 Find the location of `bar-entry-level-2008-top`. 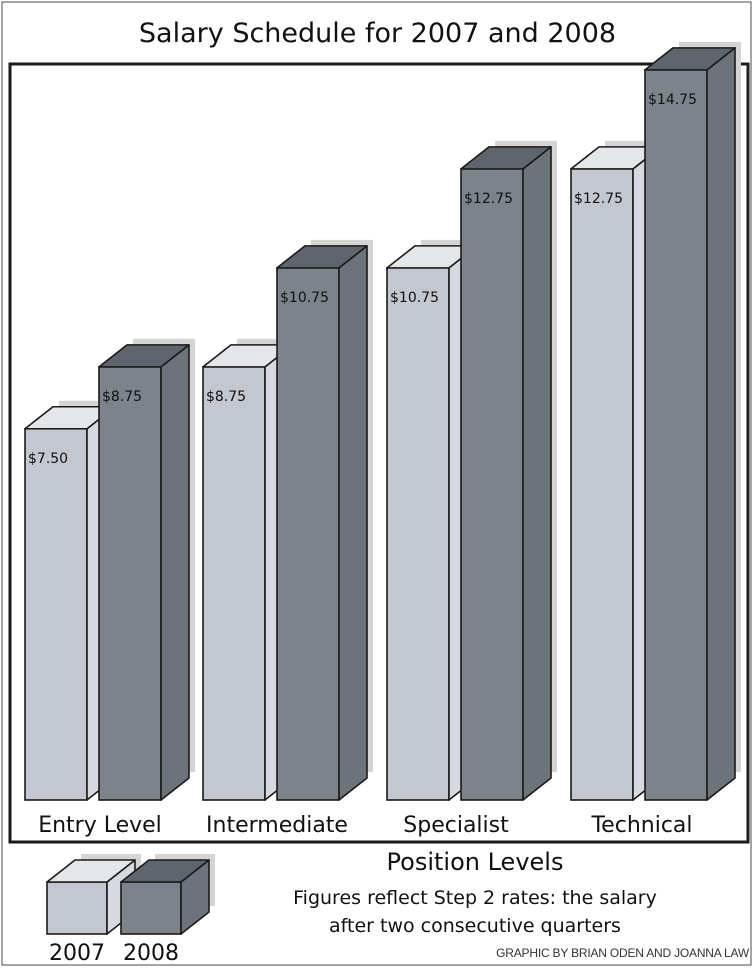

bar-entry-level-2008-top is located at coordinates (144, 356).